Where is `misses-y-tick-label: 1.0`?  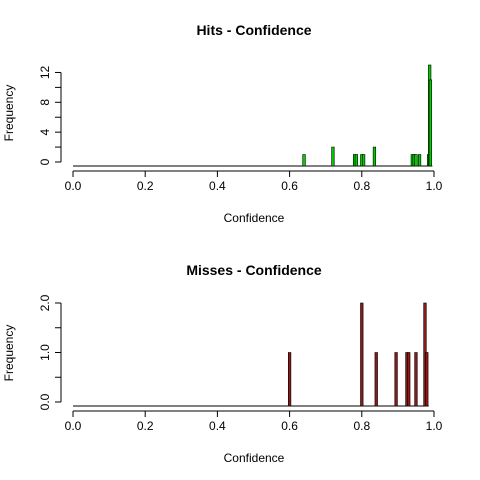
misses-y-tick-label: 1.0 is located at coordinates (45, 352).